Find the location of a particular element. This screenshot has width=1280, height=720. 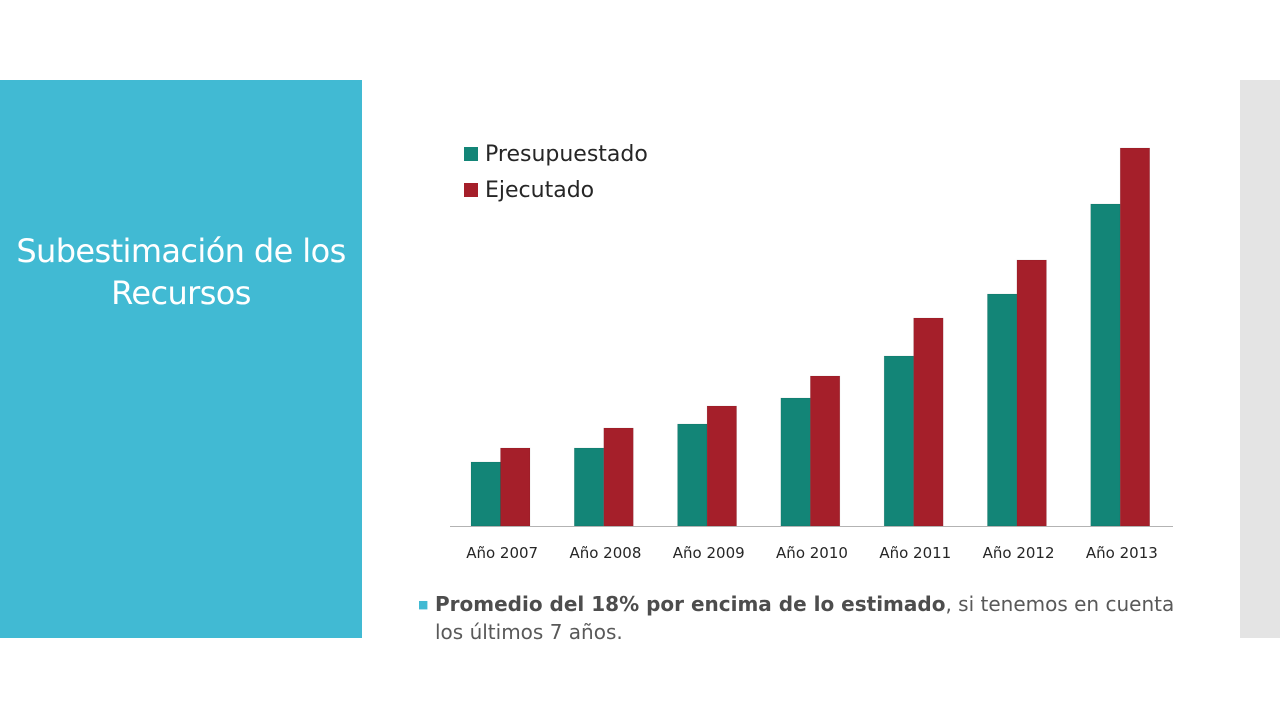

x-tick-label: Año 2007 is located at coordinates (502, 553).